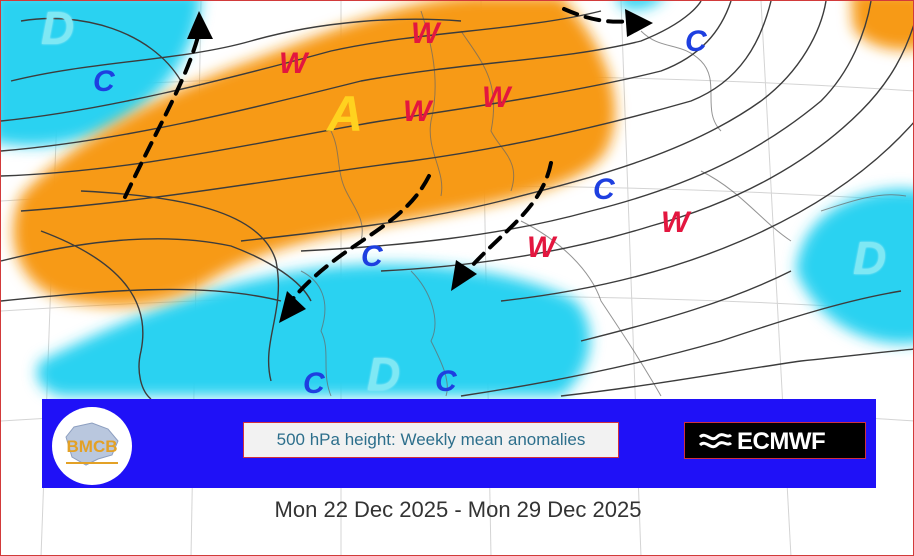 Image resolution: width=914 pixels, height=556 pixels. Describe the element at coordinates (104, 81) in the screenshot. I see `label-c-northwest: C` at that location.